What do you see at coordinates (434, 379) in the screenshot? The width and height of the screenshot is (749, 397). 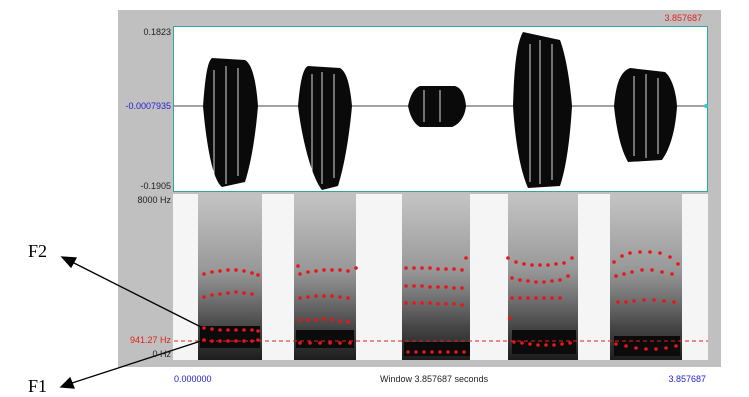 I see `window-duration-label: Window 3.857687 seconds` at bounding box center [434, 379].